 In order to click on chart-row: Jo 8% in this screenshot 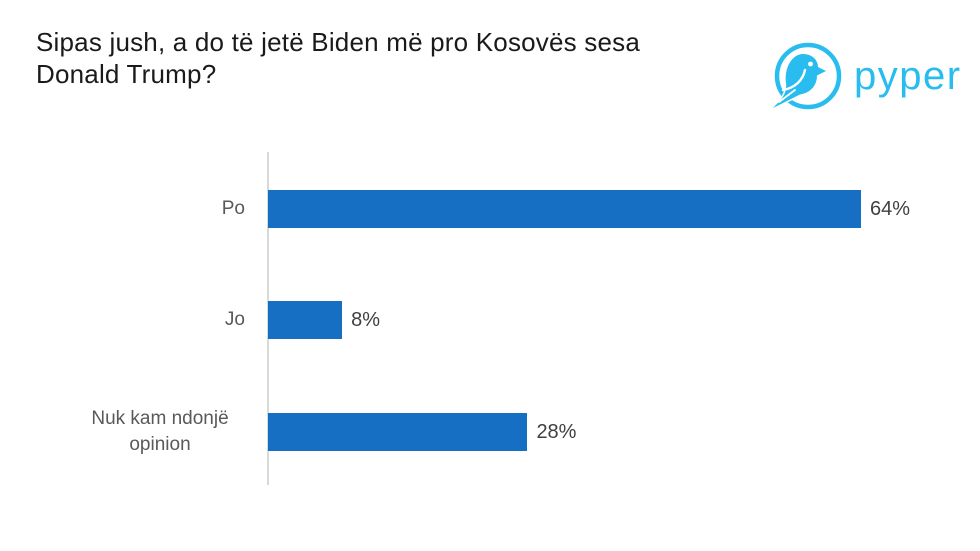, I will do `click(490, 320)`.